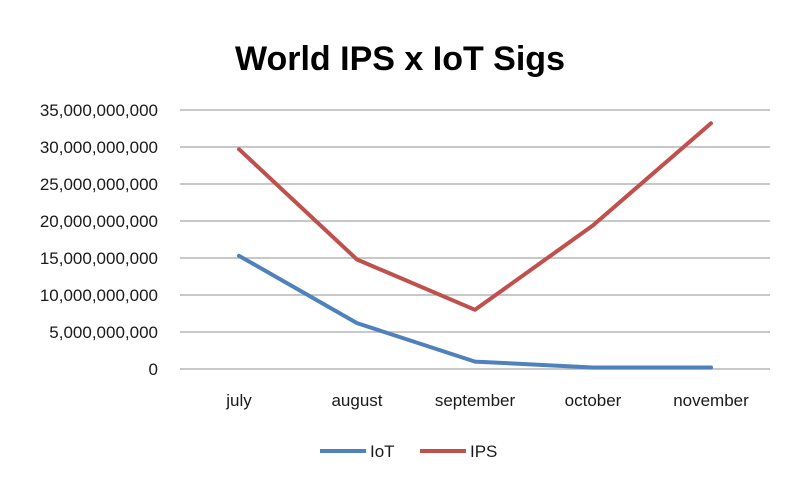  What do you see at coordinates (99, 147) in the screenshot?
I see `y-tick-label: 30,000,000,000` at bounding box center [99, 147].